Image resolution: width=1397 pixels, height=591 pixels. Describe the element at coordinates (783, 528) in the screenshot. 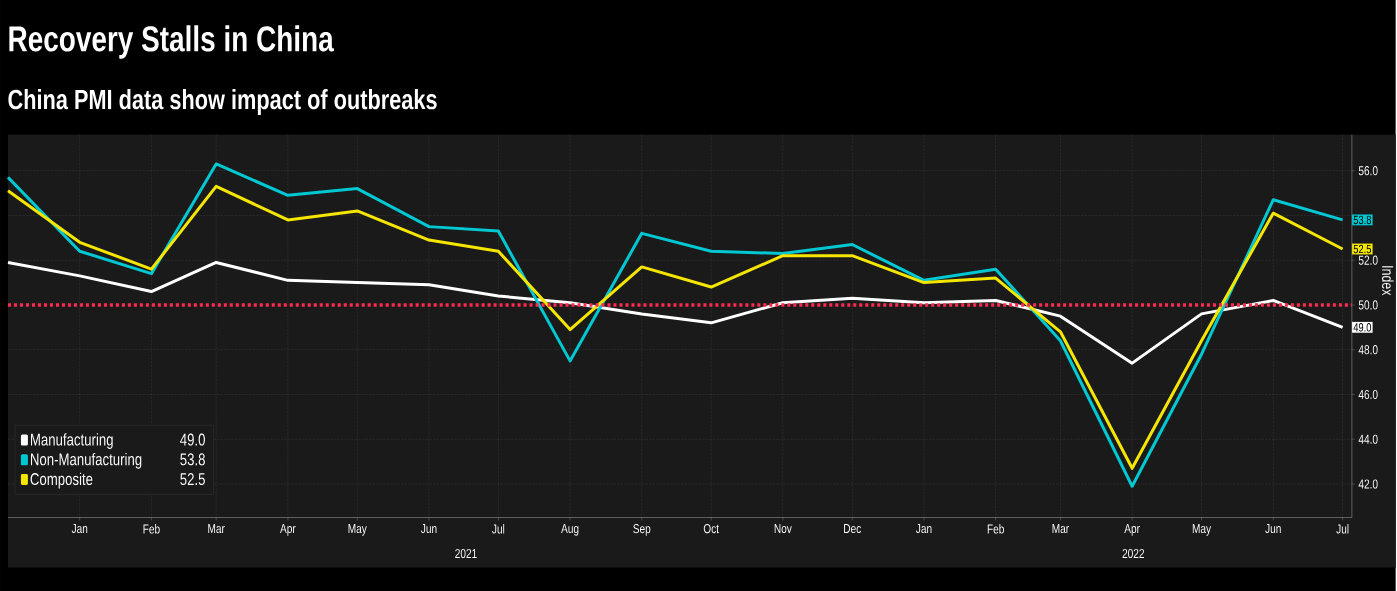

I see `x-tick-label: Nov` at that location.